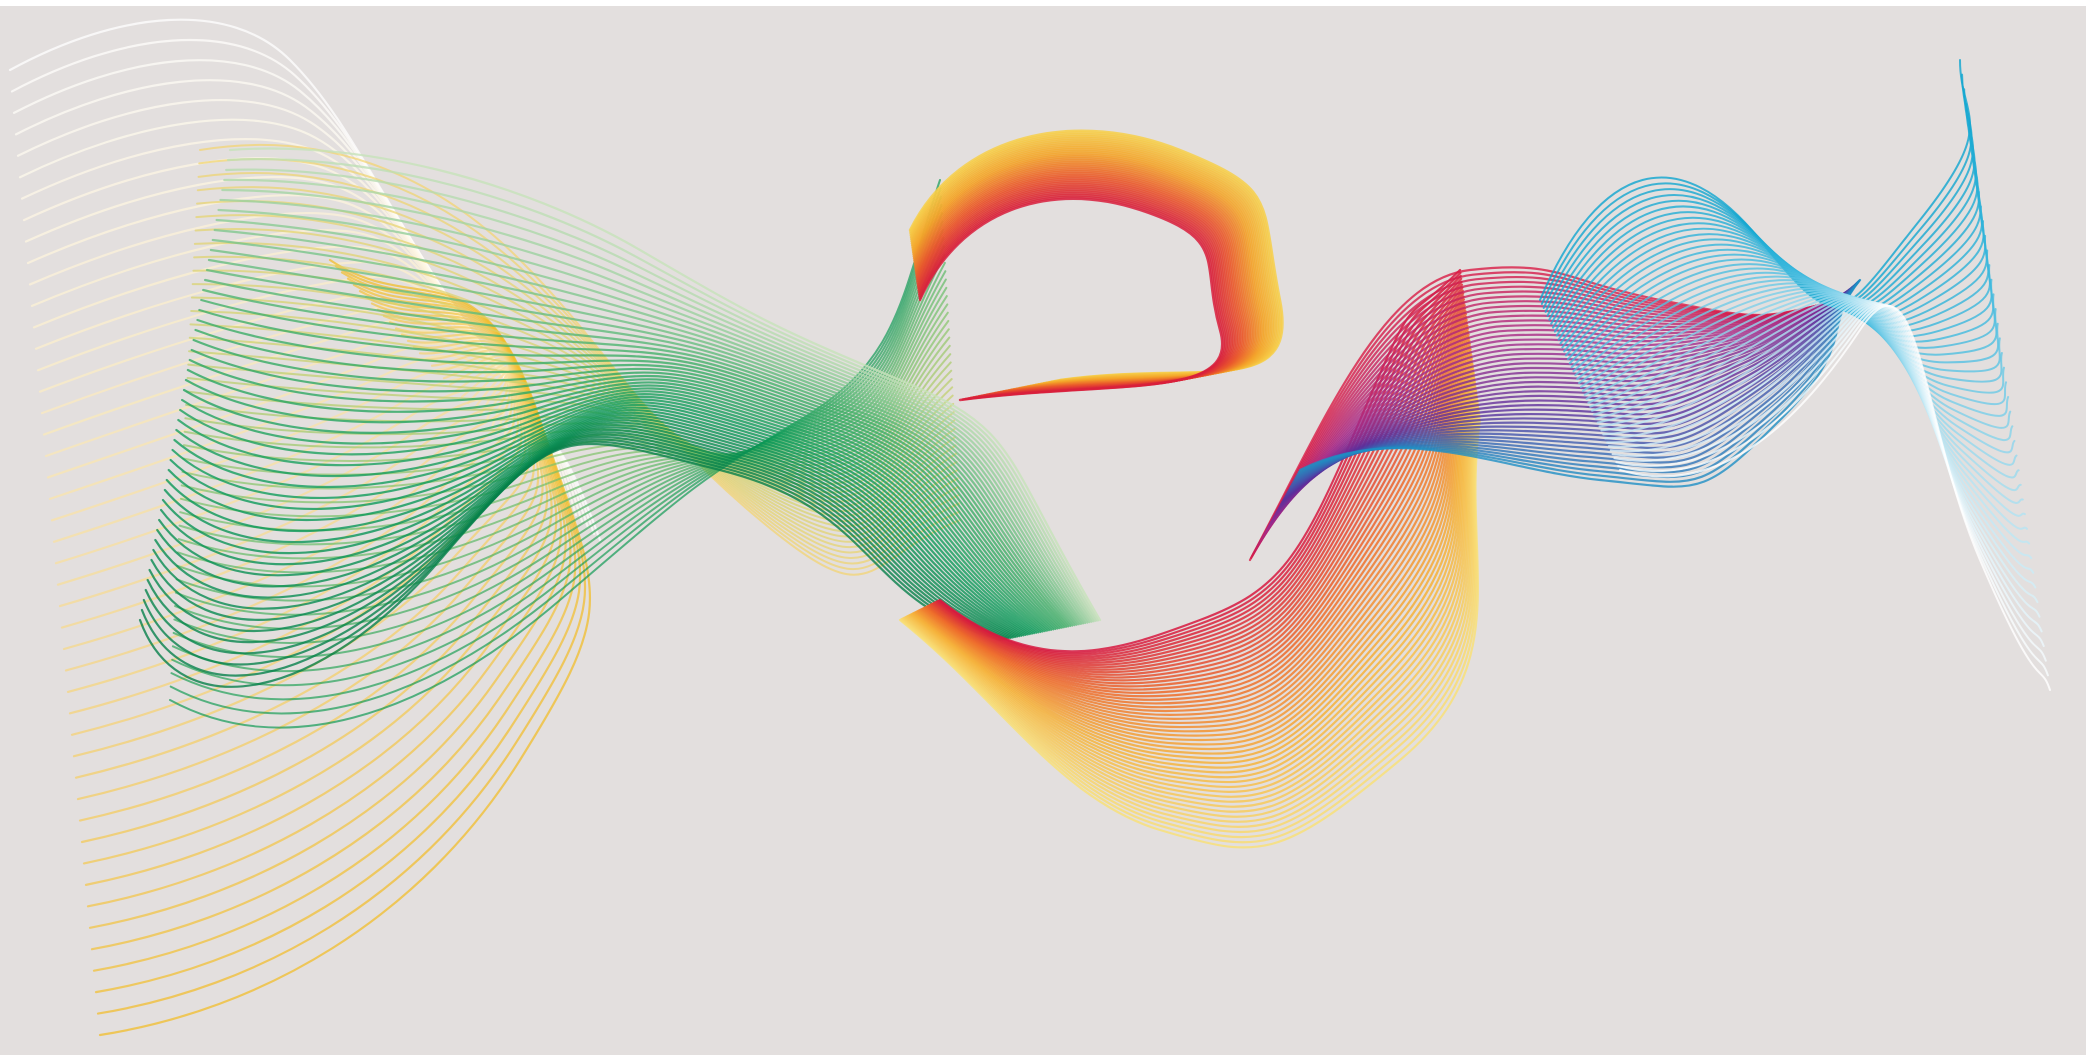 This screenshot has width=2096, height=1059. I want to click on orange-red-loop-ribbon, so click(1096, 265).